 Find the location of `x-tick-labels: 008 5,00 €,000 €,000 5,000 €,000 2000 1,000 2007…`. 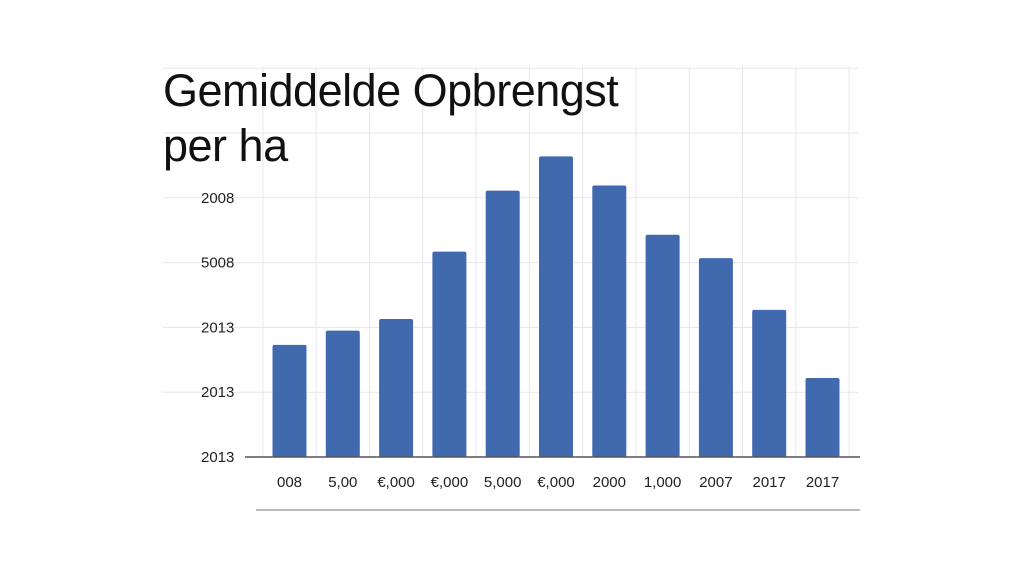

x-tick-labels: 008 5,00 €,000 €,000 5,000 €,000 2000 1,000 2007… is located at coordinates (558, 482).